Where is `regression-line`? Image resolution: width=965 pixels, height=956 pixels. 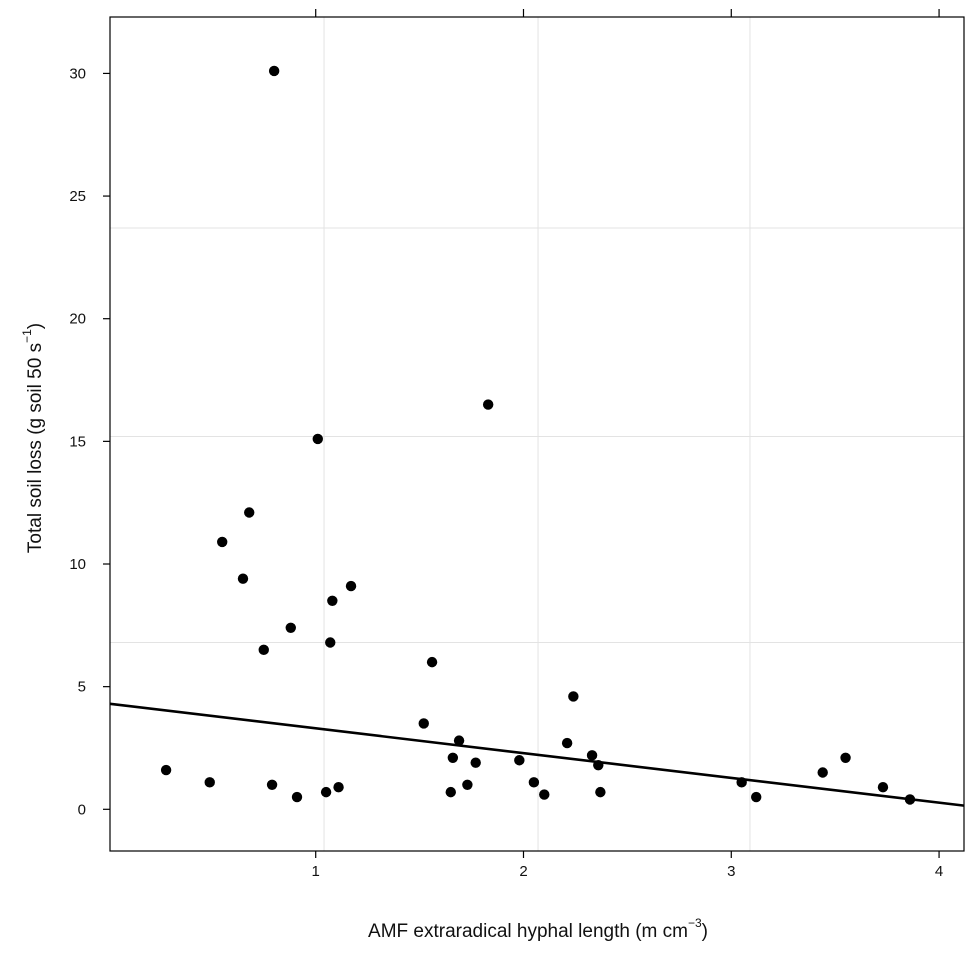
regression-line is located at coordinates (537, 754).